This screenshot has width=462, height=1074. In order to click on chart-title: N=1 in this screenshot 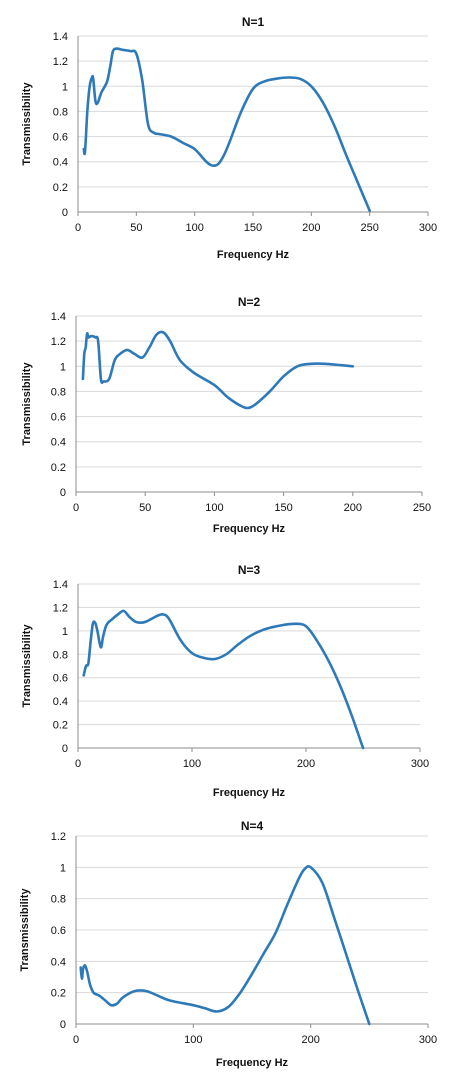, I will do `click(253, 22)`.